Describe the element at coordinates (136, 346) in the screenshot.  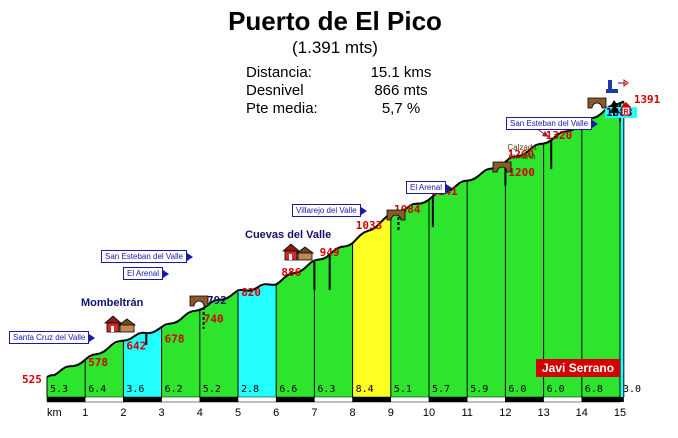
I see `altitude-label: 642` at that location.